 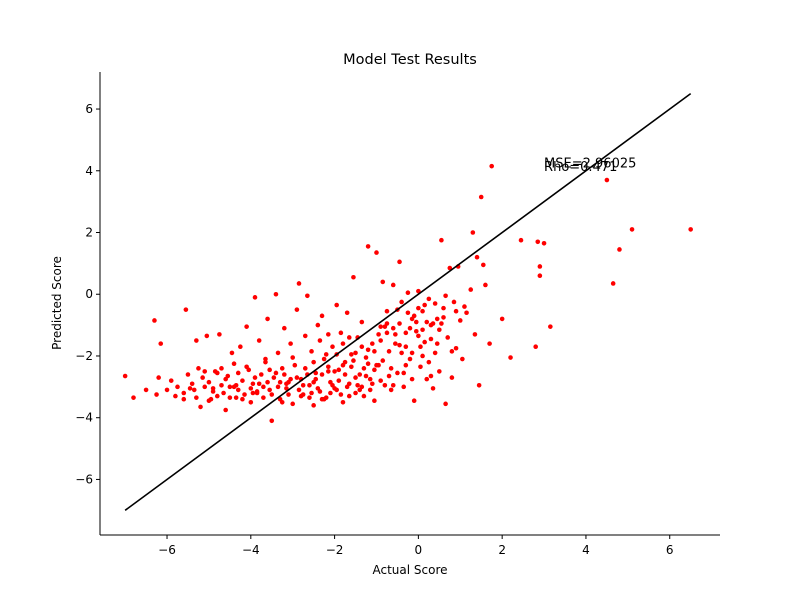 What do you see at coordinates (670, 550) in the screenshot?
I see `x-tick-label: 6` at bounding box center [670, 550].